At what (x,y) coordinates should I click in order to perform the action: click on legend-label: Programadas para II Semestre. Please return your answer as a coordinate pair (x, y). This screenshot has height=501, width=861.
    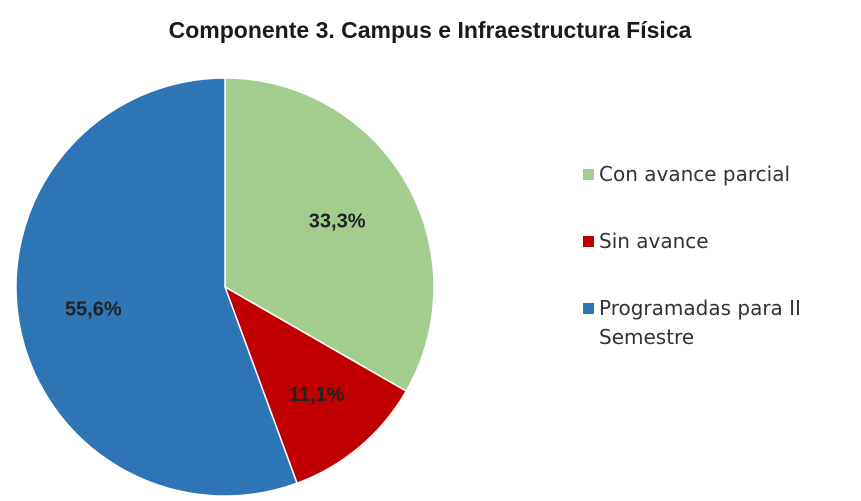
    Looking at the image, I should click on (700, 322).